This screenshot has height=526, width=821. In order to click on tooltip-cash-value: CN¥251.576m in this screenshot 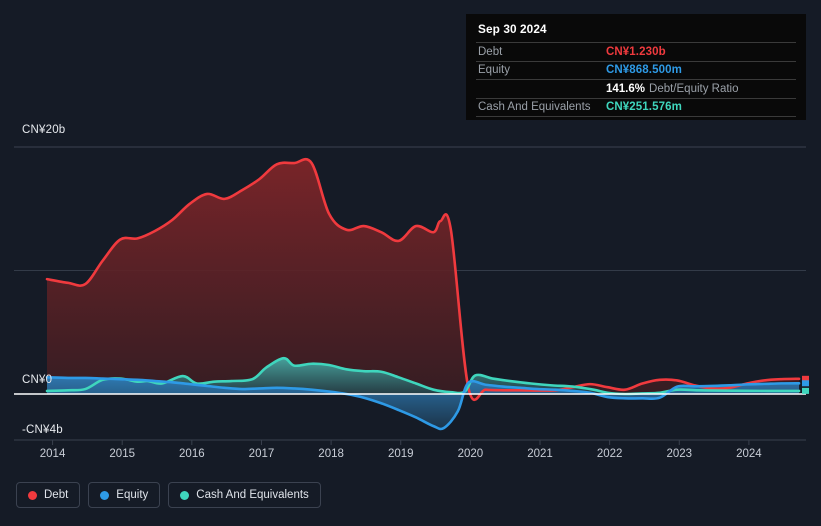, I will do `click(644, 107)`.